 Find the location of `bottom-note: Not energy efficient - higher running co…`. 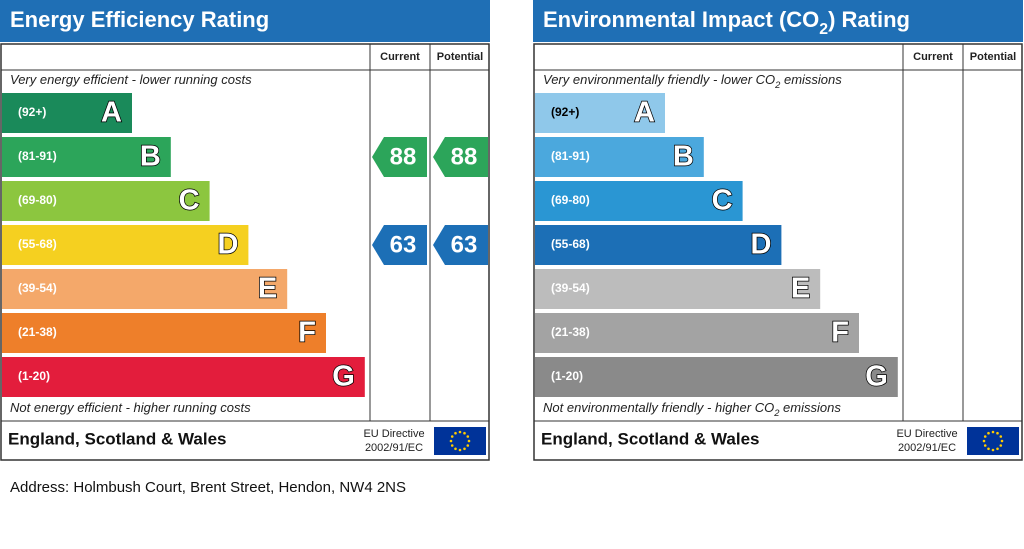

bottom-note: Not energy efficient - higher running co… is located at coordinates (130, 407).